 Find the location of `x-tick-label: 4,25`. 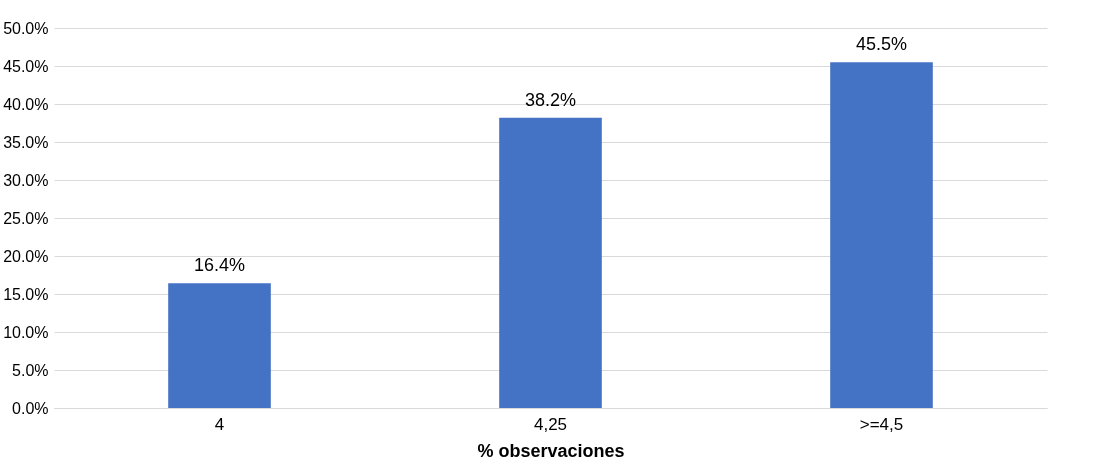

x-tick-label: 4,25 is located at coordinates (550, 424).